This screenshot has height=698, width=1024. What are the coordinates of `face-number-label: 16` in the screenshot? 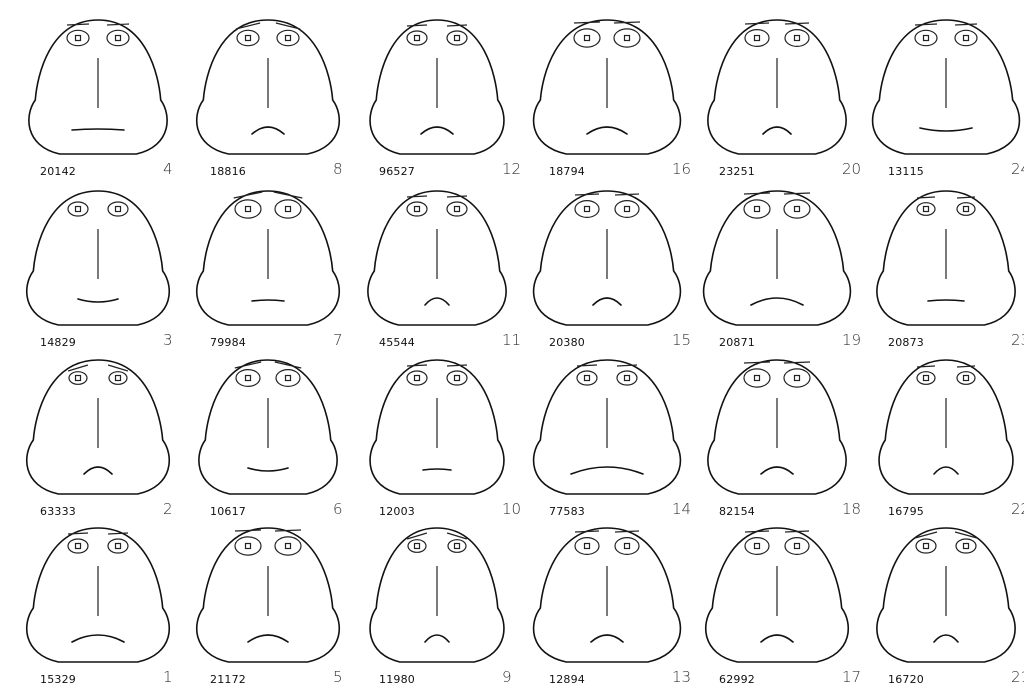 It's located at (682, 169).